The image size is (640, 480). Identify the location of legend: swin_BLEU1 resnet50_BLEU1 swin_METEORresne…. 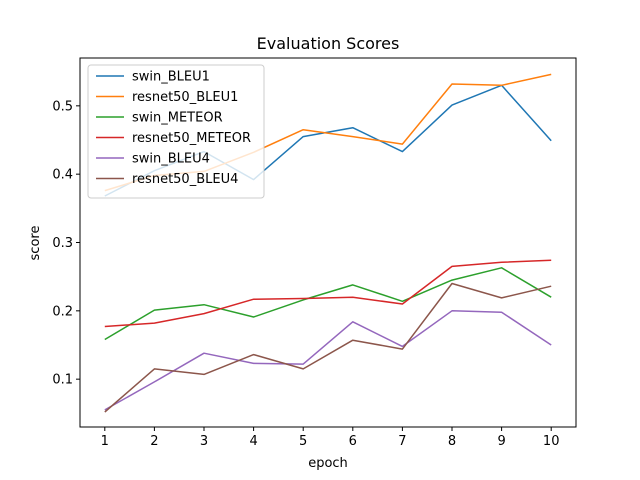
(176, 131).